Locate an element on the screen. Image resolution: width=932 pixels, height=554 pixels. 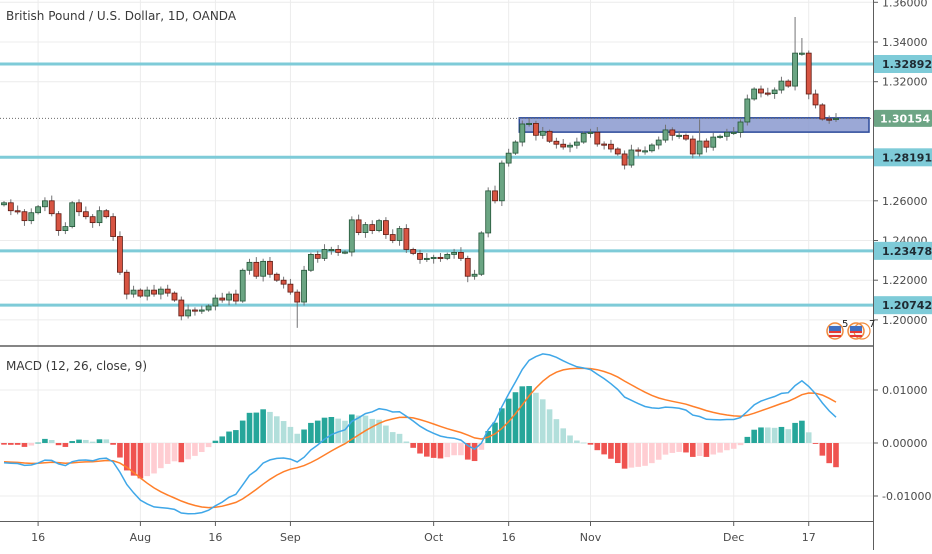
support-resistance-zone is located at coordinates (694, 125).